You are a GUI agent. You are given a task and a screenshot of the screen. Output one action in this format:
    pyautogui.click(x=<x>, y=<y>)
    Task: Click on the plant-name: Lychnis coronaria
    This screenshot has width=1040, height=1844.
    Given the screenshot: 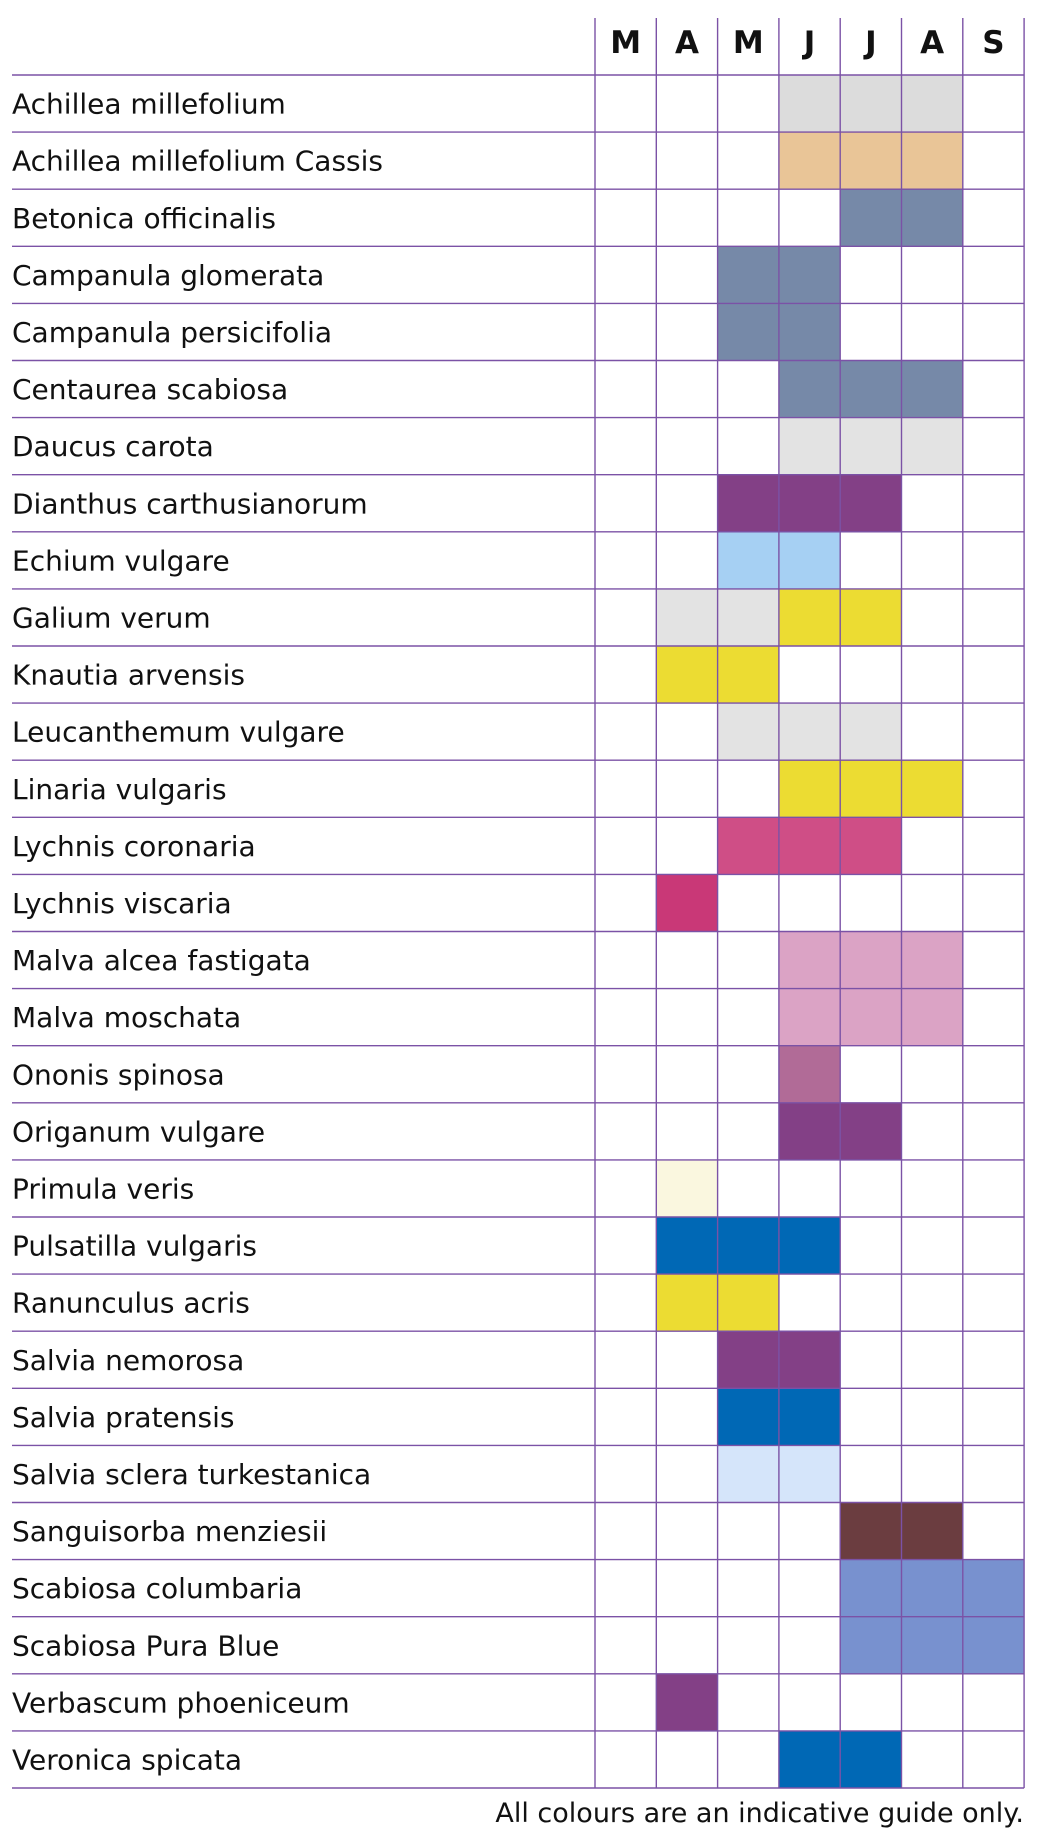 What is the action you would take?
    pyautogui.click(x=134, y=846)
    